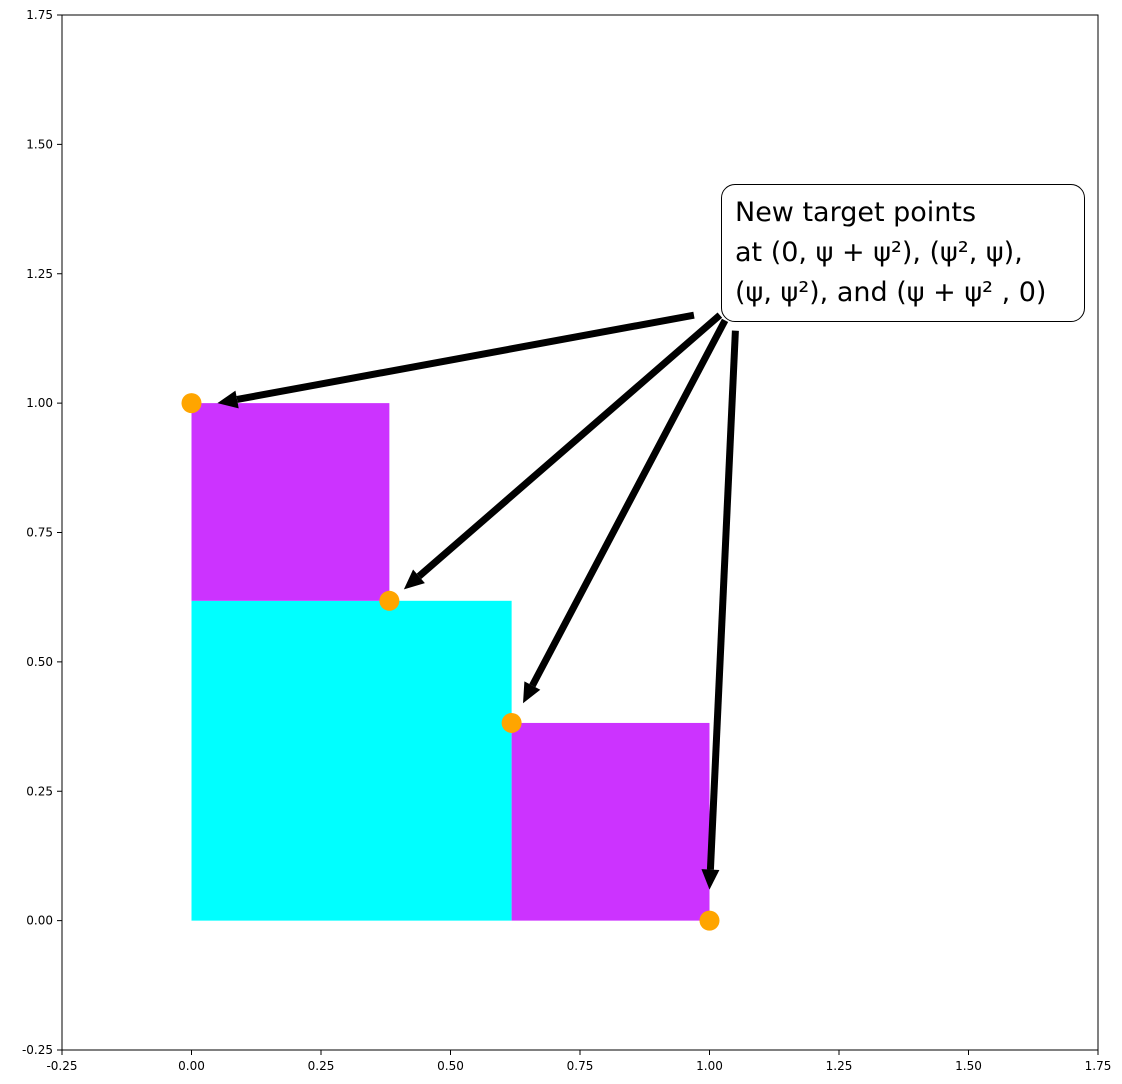 This screenshot has width=1122, height=1084. What do you see at coordinates (39, 662) in the screenshot?
I see `y-tick-label: 0.50` at bounding box center [39, 662].